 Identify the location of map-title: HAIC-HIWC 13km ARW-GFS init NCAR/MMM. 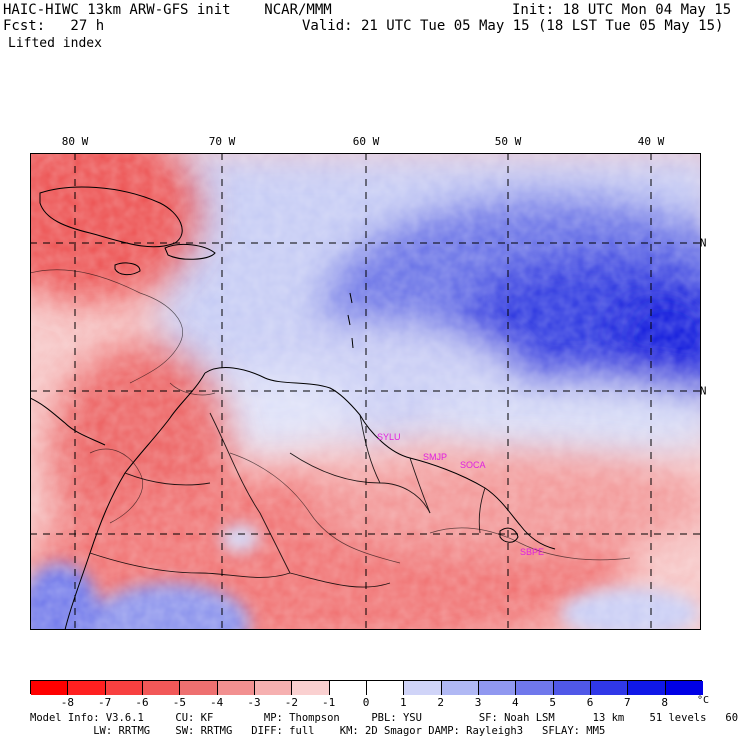
(167, 10).